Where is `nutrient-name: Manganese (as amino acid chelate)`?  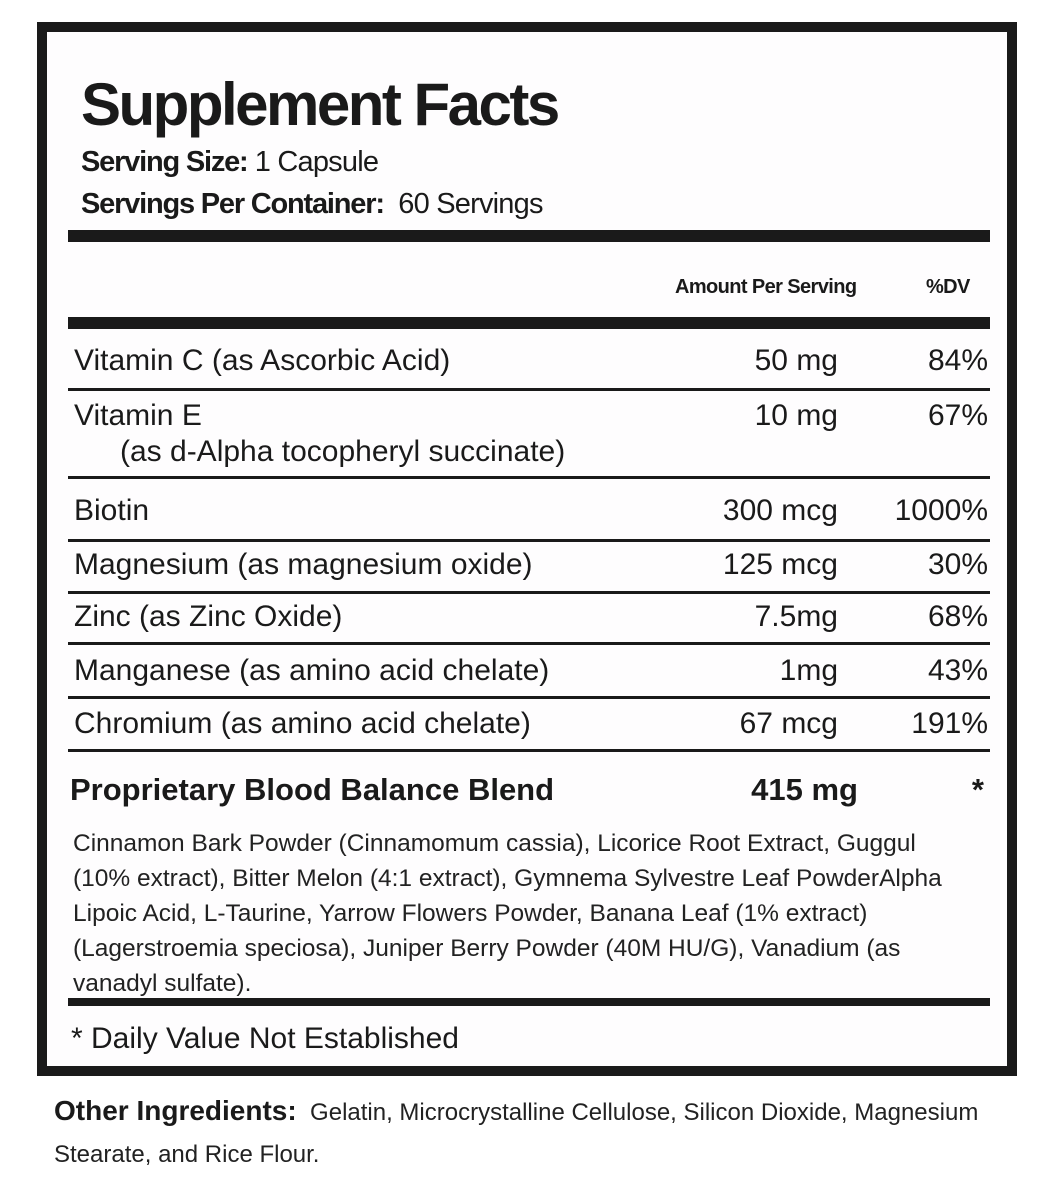
nutrient-name: Manganese (as amino acid chelate) is located at coordinates (312, 670).